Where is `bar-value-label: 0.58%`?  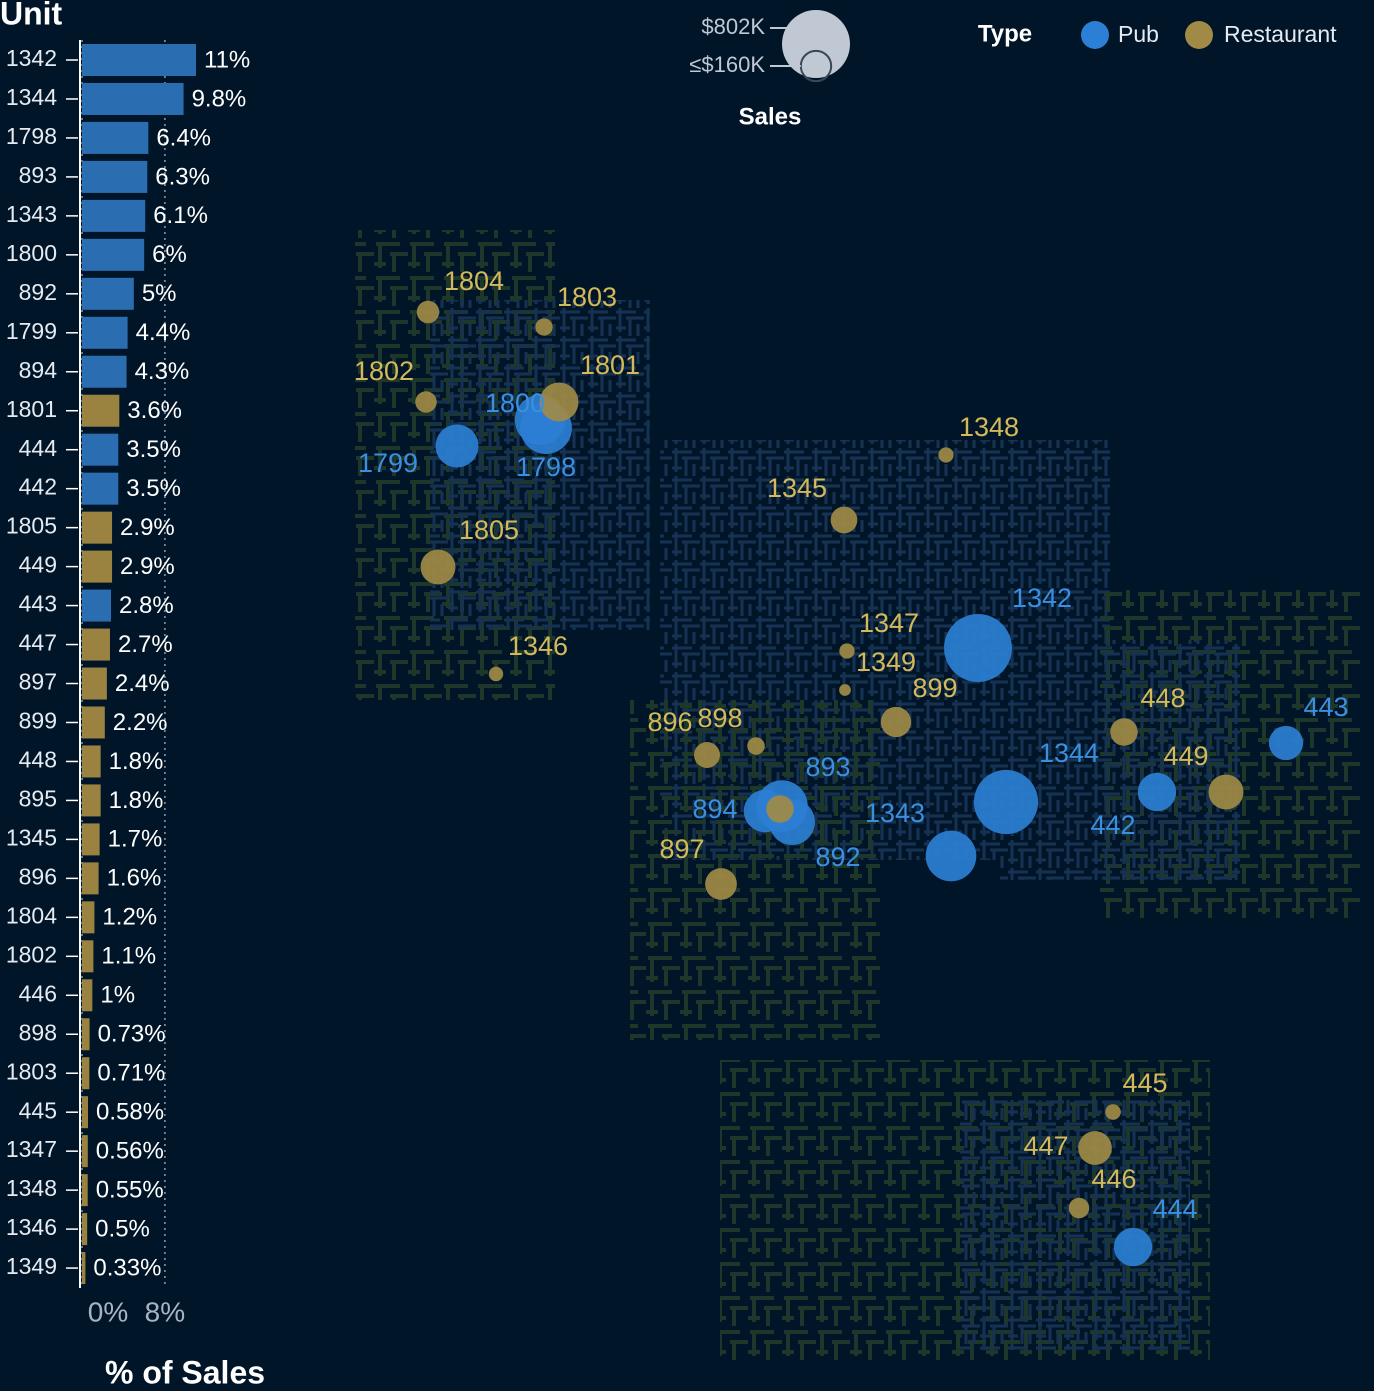
bar-value-label: 0.58% is located at coordinates (130, 1112).